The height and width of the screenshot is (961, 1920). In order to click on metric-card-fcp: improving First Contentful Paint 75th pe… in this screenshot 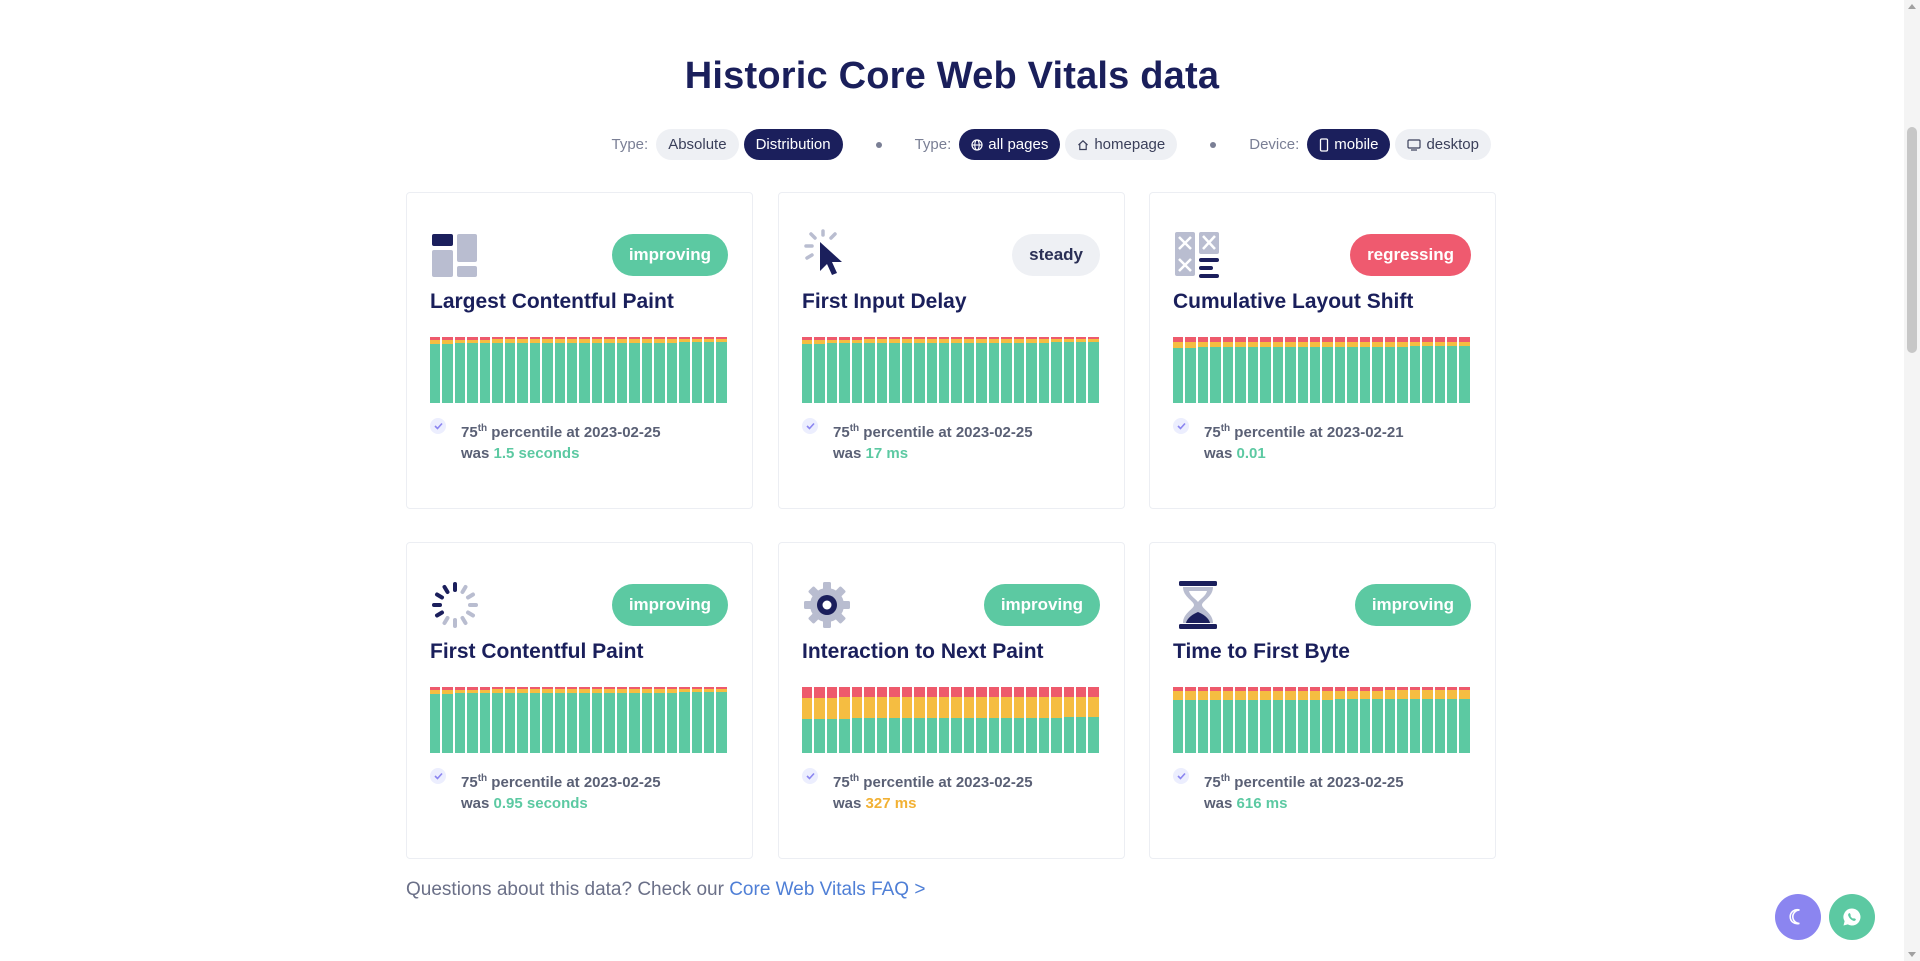, I will do `click(579, 700)`.